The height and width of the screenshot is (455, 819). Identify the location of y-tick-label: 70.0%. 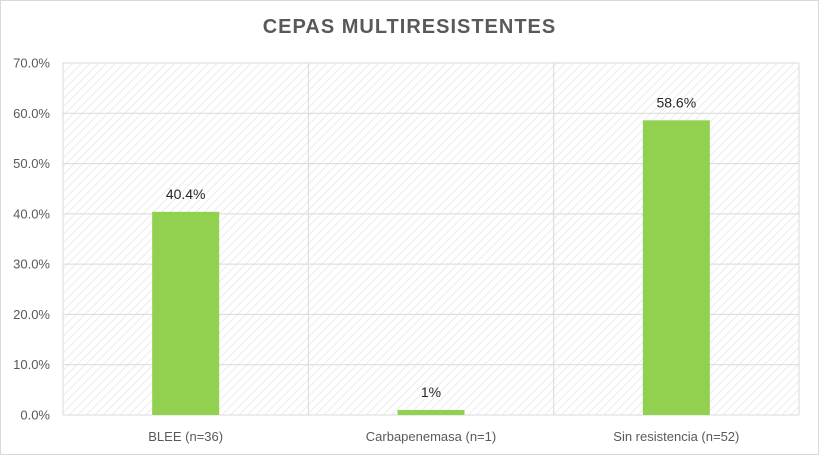
(31, 63).